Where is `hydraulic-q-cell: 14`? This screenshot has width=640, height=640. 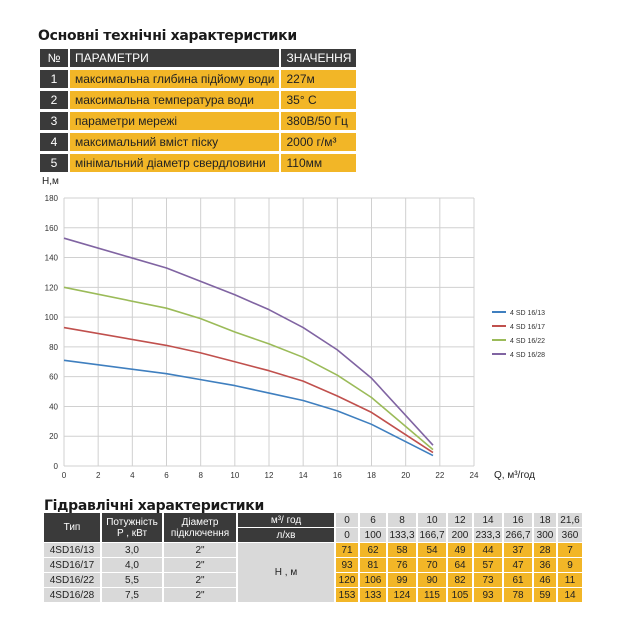 hydraulic-q-cell: 14 is located at coordinates (488, 520).